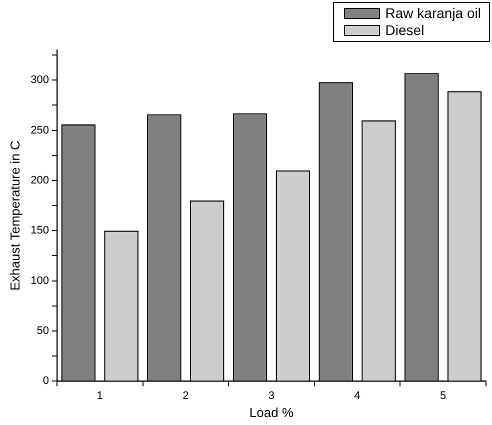 The image size is (492, 425). Describe the element at coordinates (45, 381) in the screenshot. I see `y-tick-label: 0` at that location.